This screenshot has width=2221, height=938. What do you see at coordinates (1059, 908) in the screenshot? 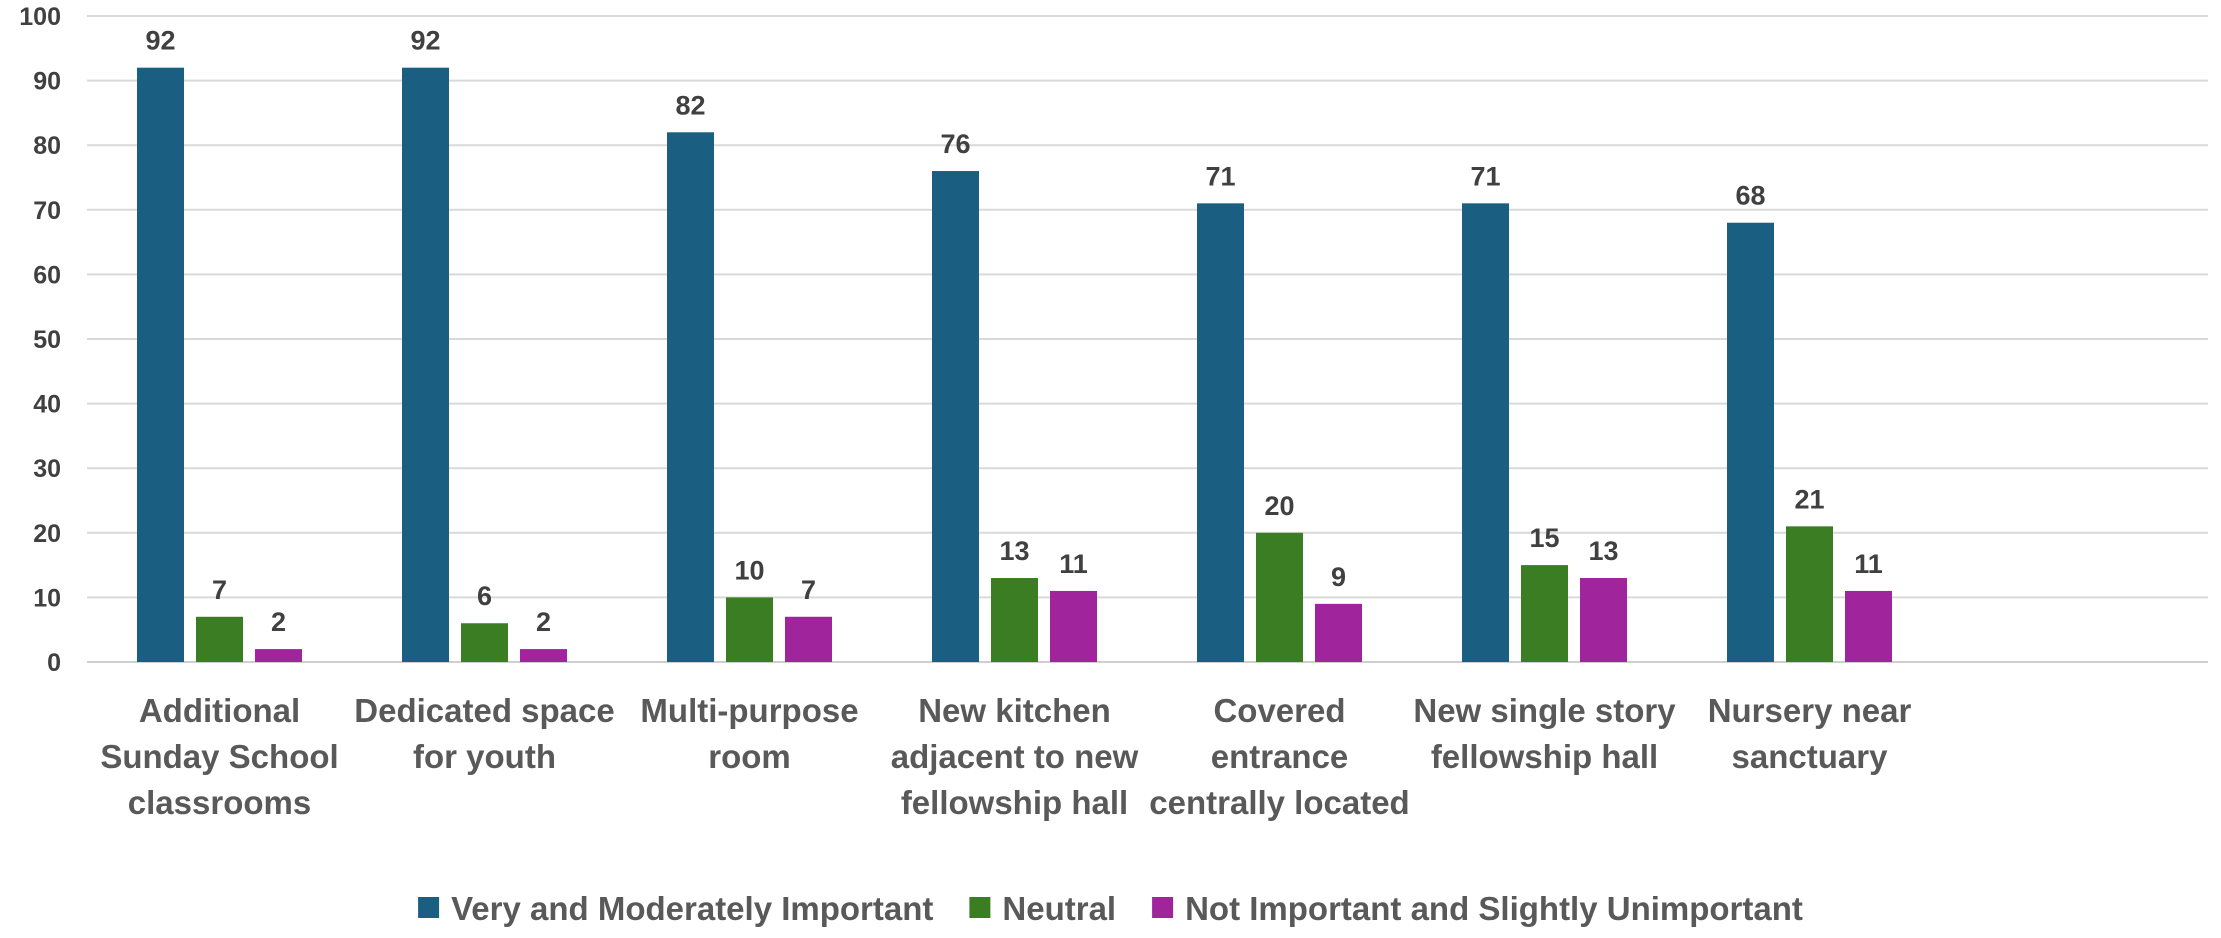
I see `legend-label: Neutral` at bounding box center [1059, 908].